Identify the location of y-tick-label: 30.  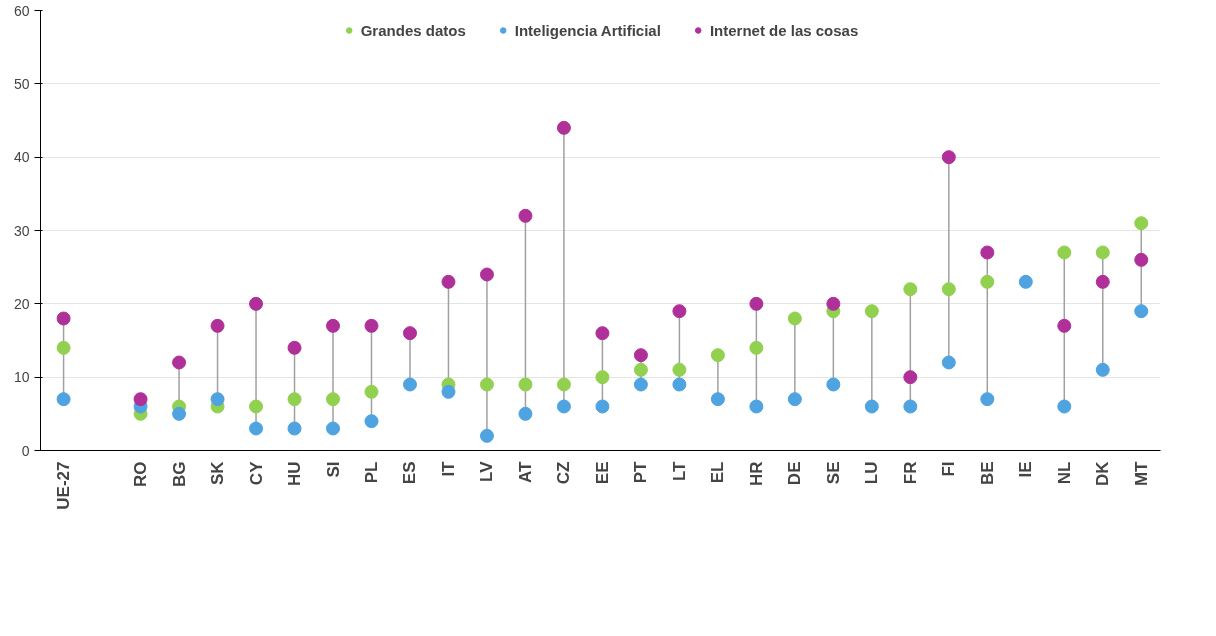
(21, 230).